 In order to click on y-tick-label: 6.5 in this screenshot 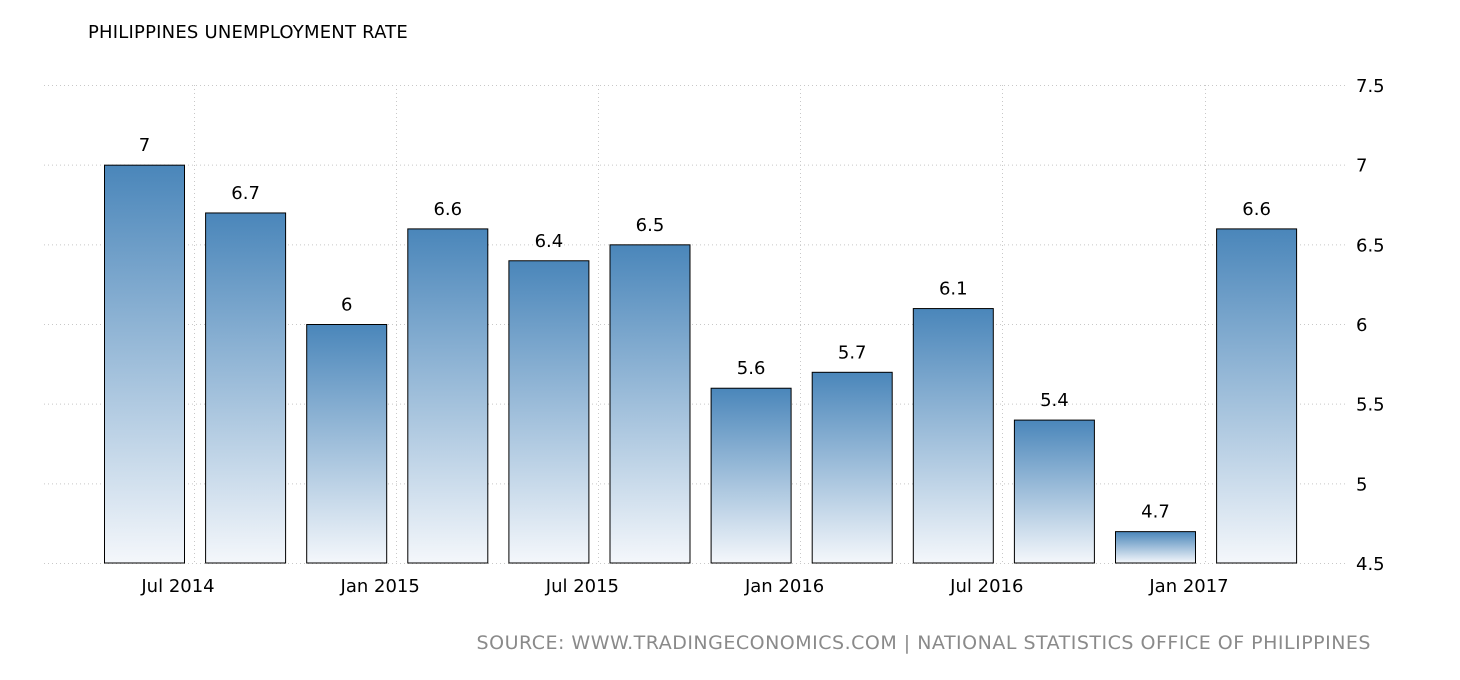, I will do `click(1370, 245)`.